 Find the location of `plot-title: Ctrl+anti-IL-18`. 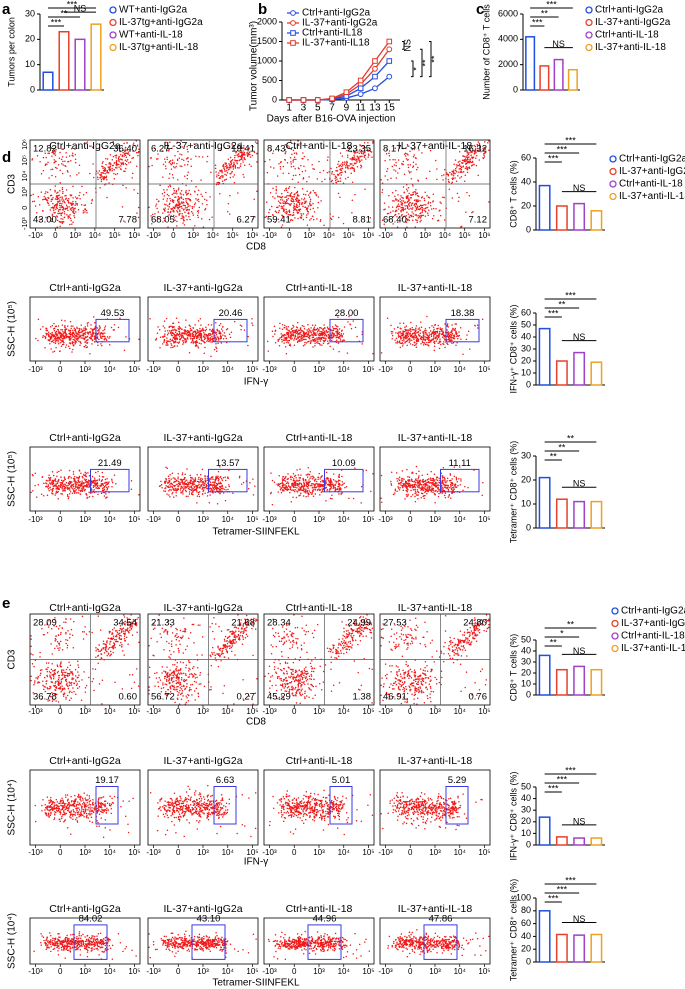

plot-title: Ctrl+anti-IL-18 is located at coordinates (319, 608).